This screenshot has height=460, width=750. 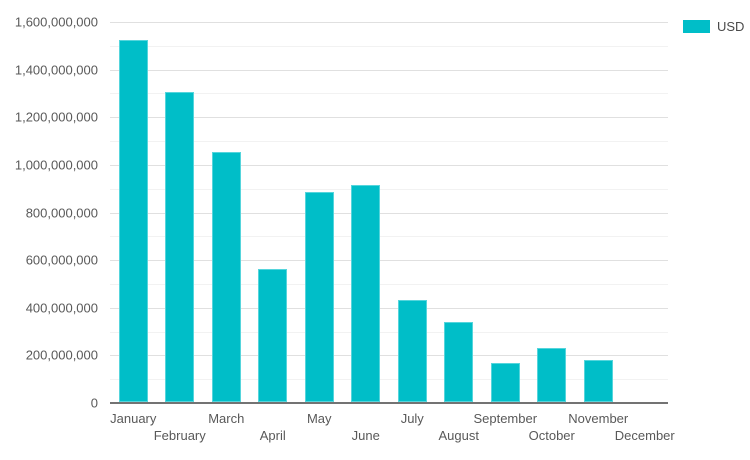 I want to click on x-label-december: December, so click(x=644, y=435).